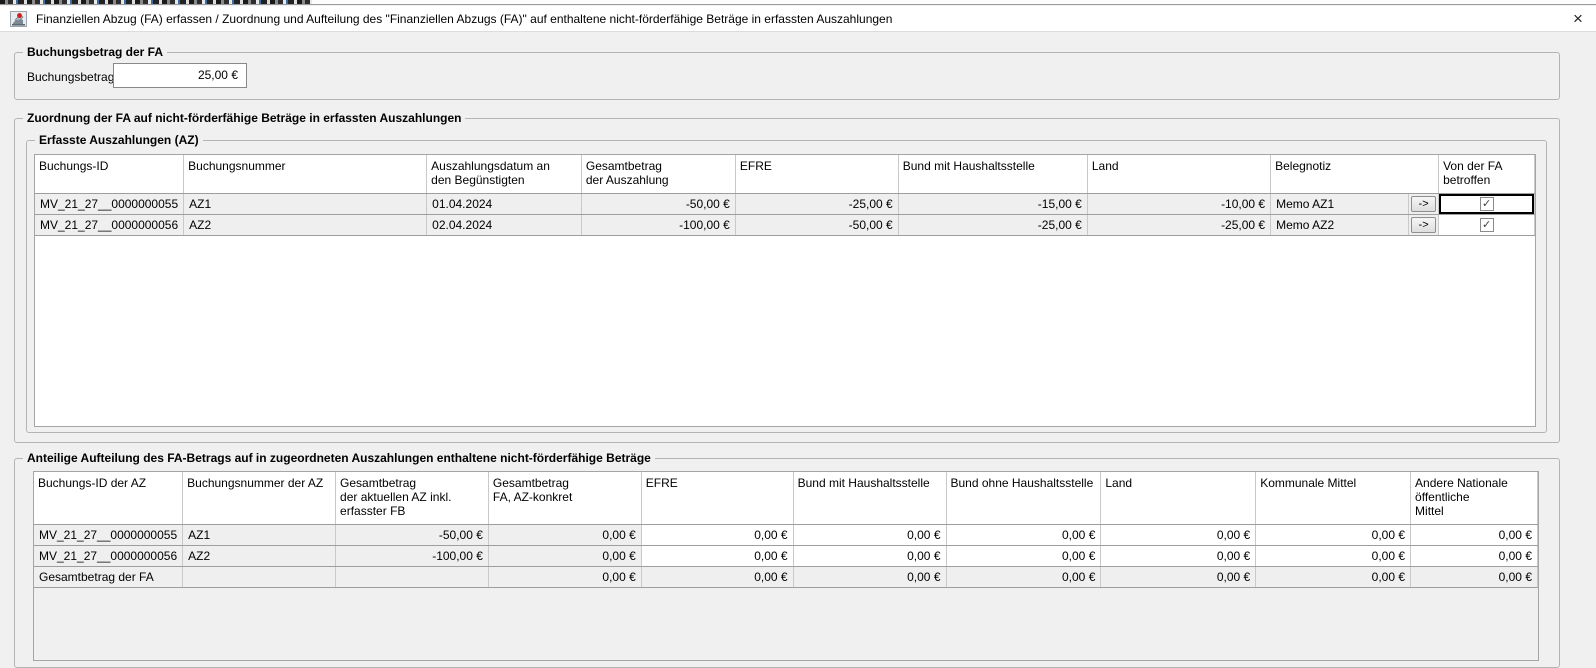  I want to click on cell-efre: -25,00 €, so click(816, 203).